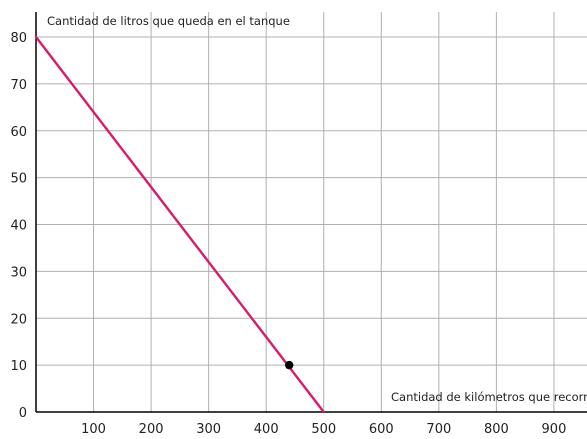 The image size is (587, 439). What do you see at coordinates (18, 85) in the screenshot?
I see `y-tick-label: 70` at bounding box center [18, 85].